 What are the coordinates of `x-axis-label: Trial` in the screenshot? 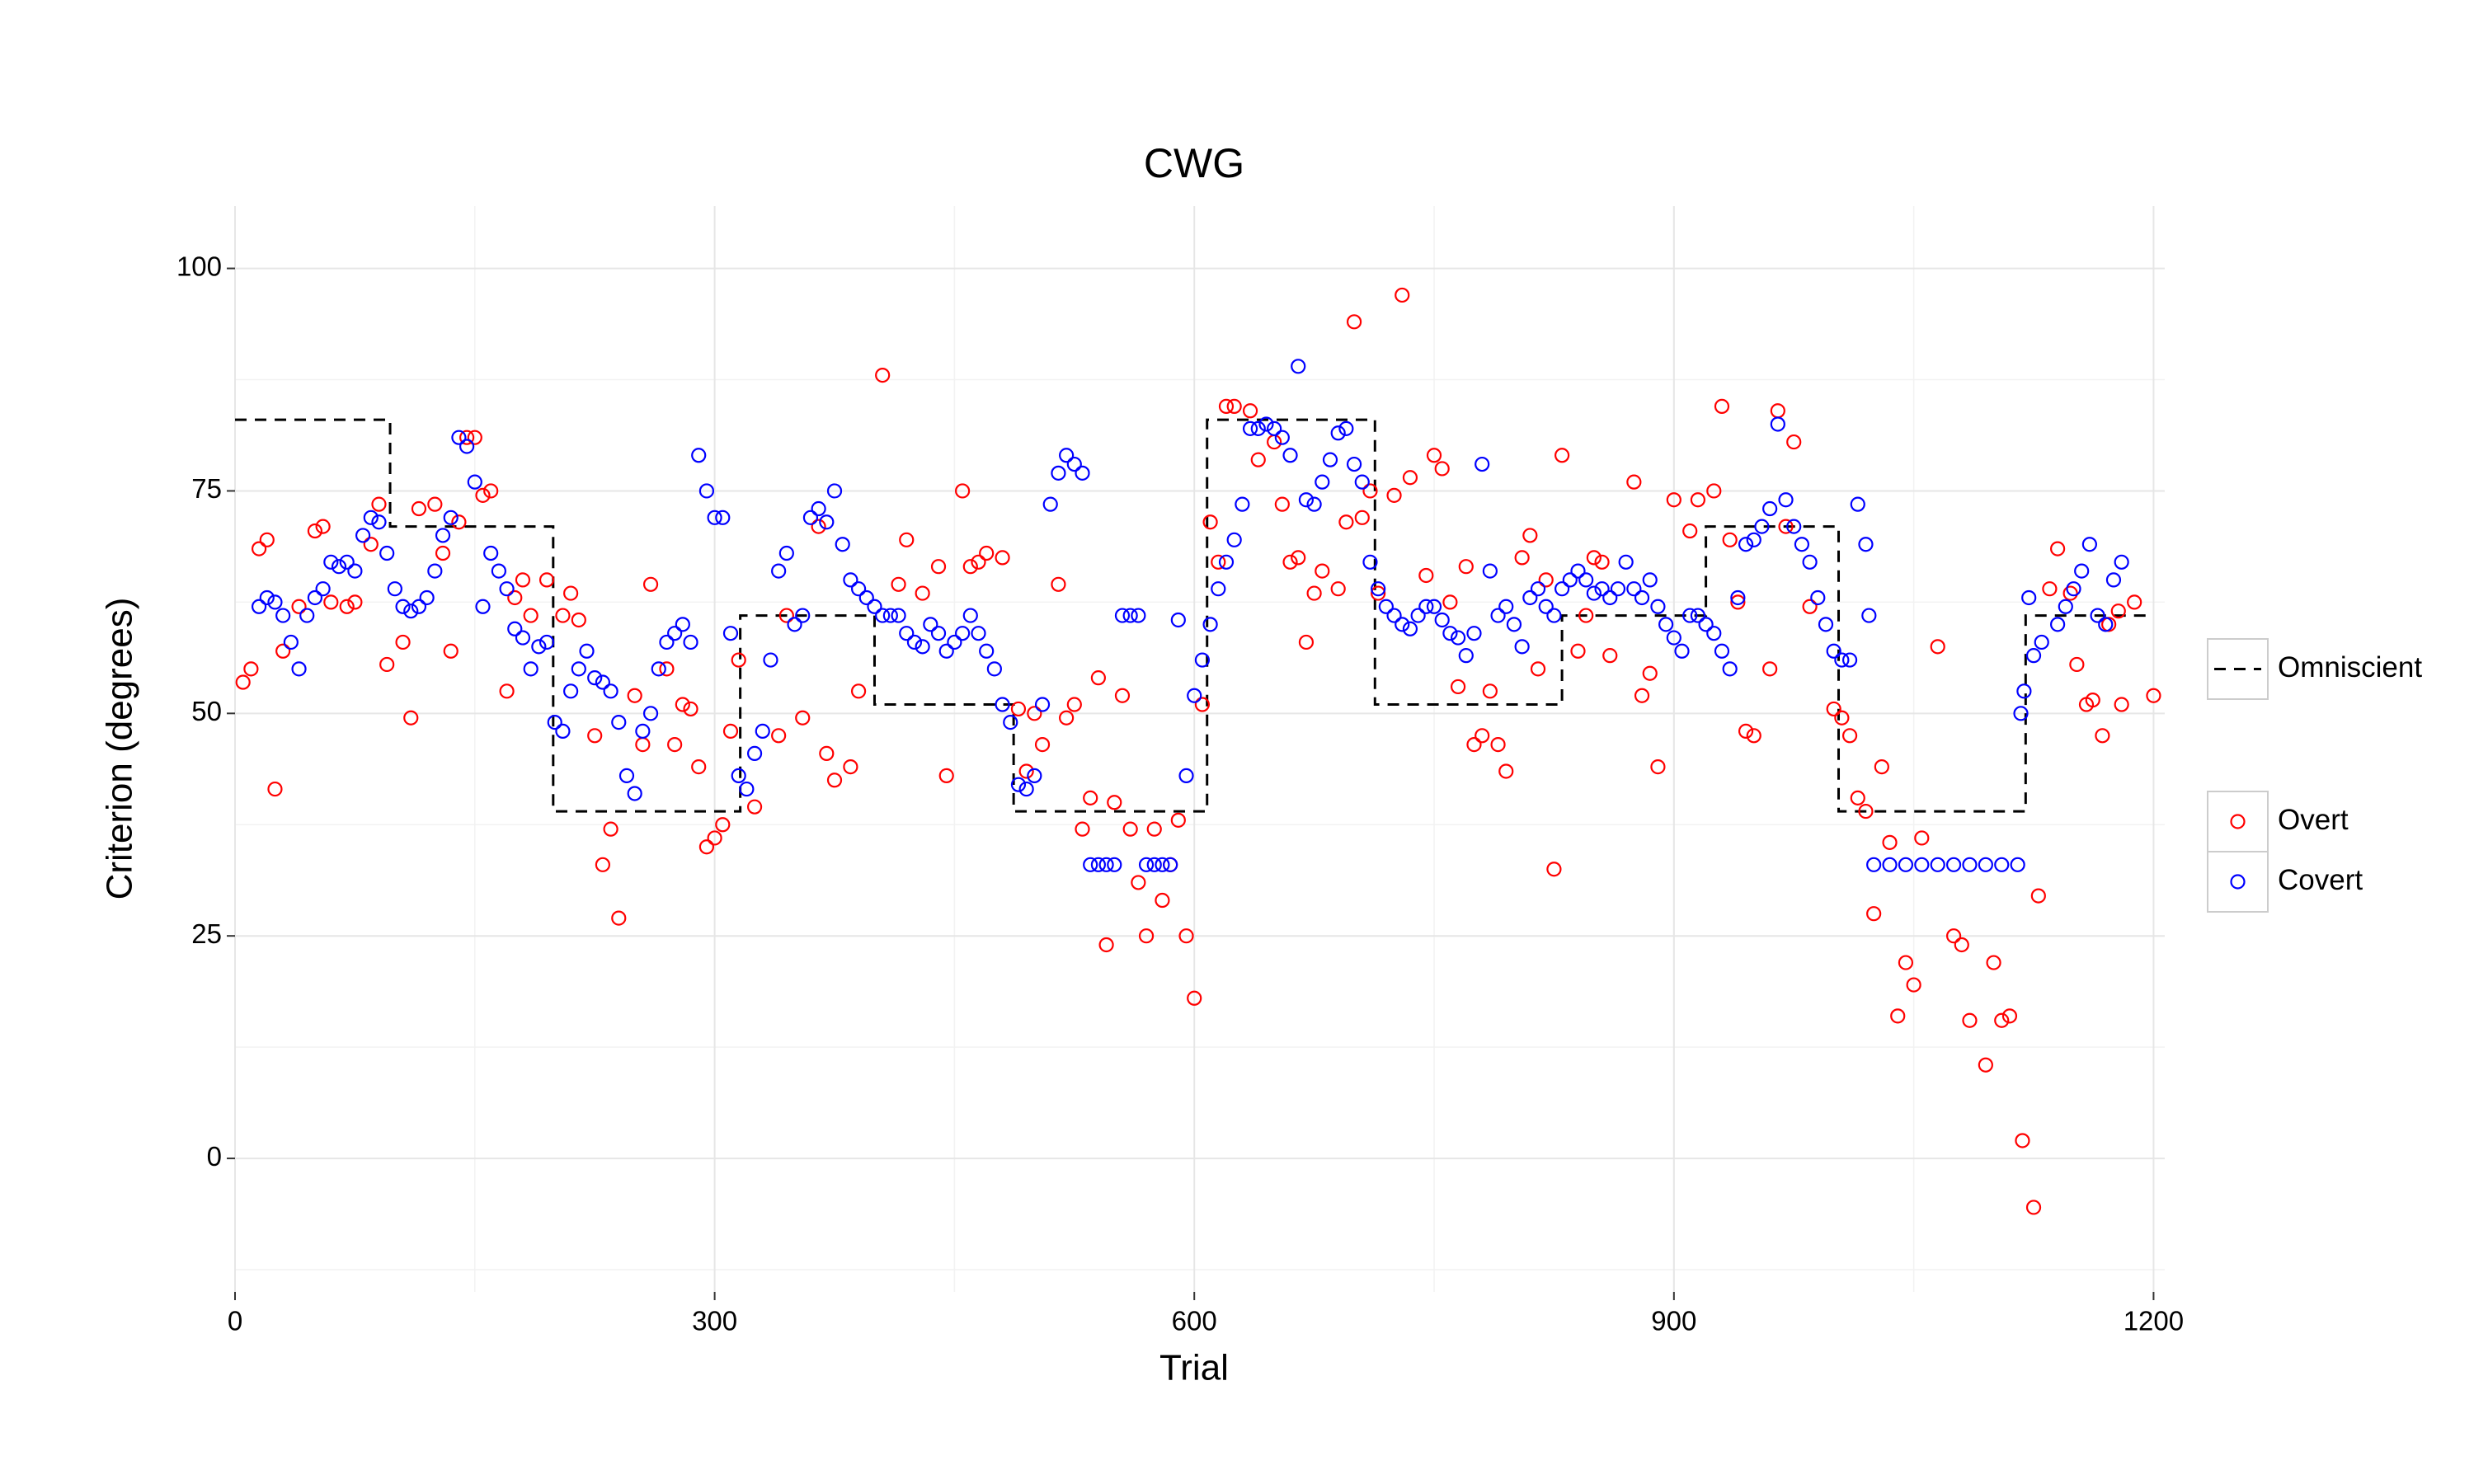 It's located at (1194, 1368).